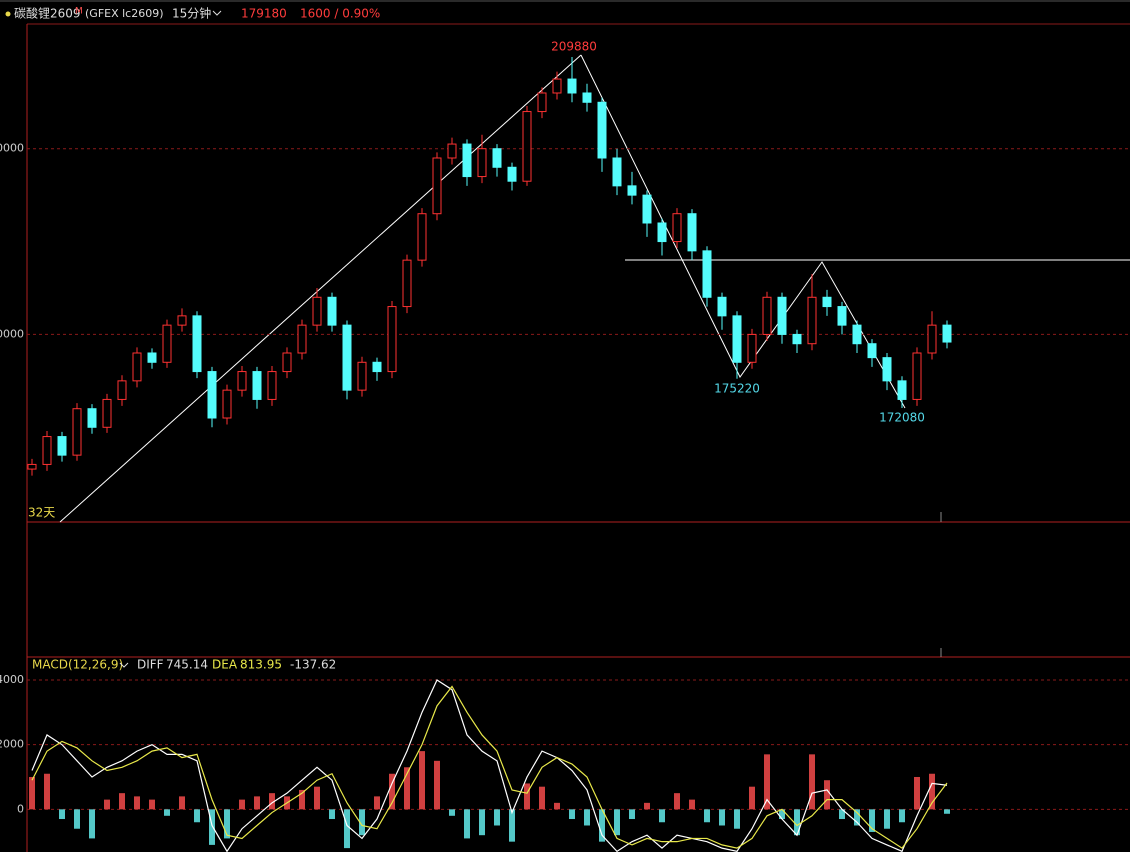 The height and width of the screenshot is (852, 1130). I want to click on status-dot, so click(8, 14).